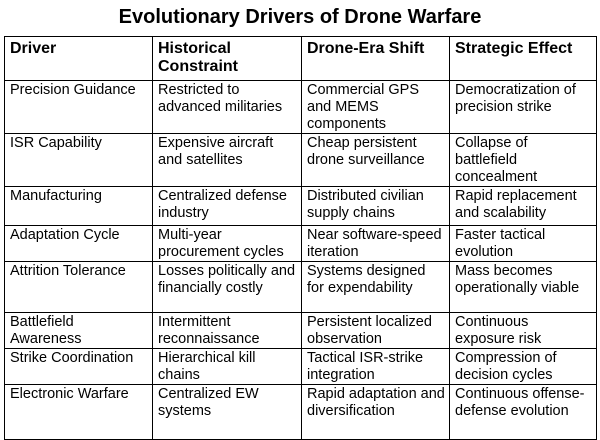 This screenshot has width=600, height=440. I want to click on table-cell: Near software-speed iteration, so click(375, 243).